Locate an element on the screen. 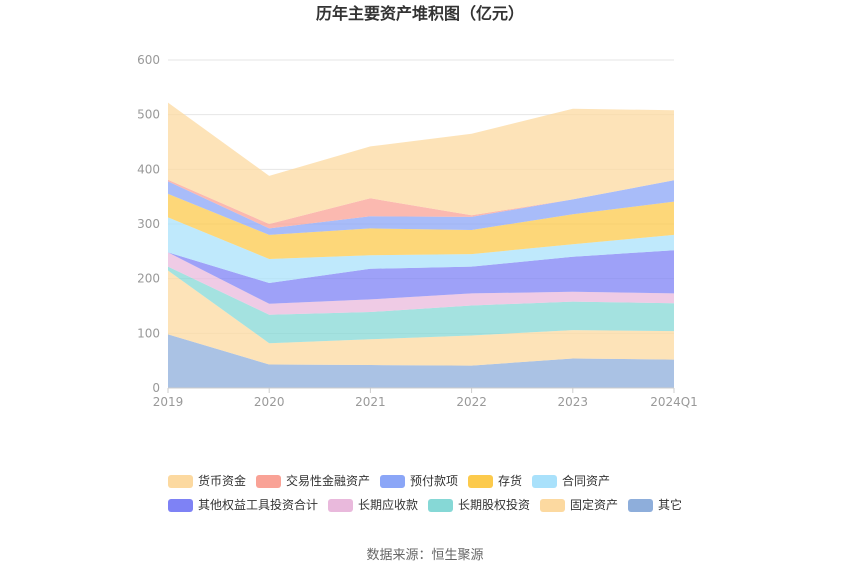  x-tick-label: 2019 is located at coordinates (168, 402).